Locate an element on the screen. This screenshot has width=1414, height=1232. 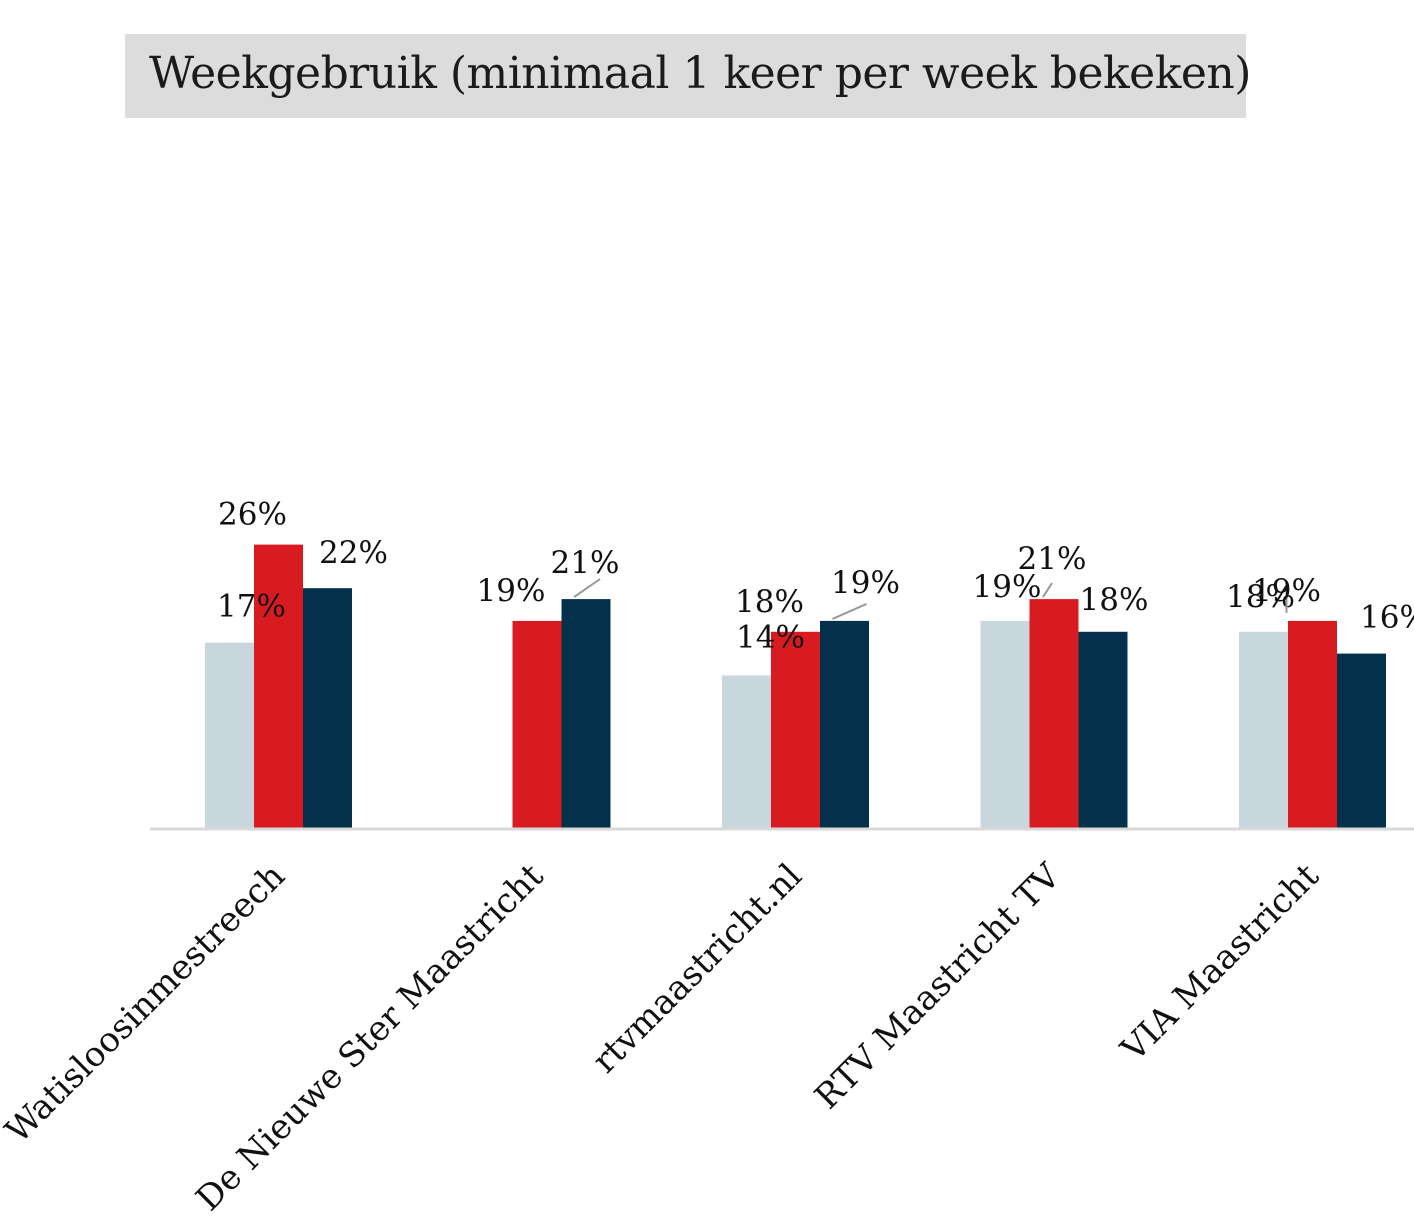
category-label: rtvmaastricht.nl is located at coordinates (697, 968).